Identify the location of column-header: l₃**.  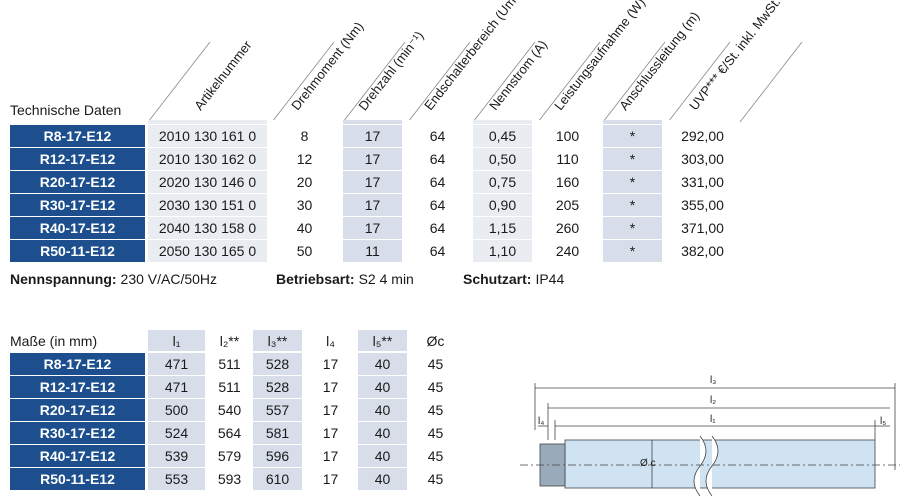
(277, 341).